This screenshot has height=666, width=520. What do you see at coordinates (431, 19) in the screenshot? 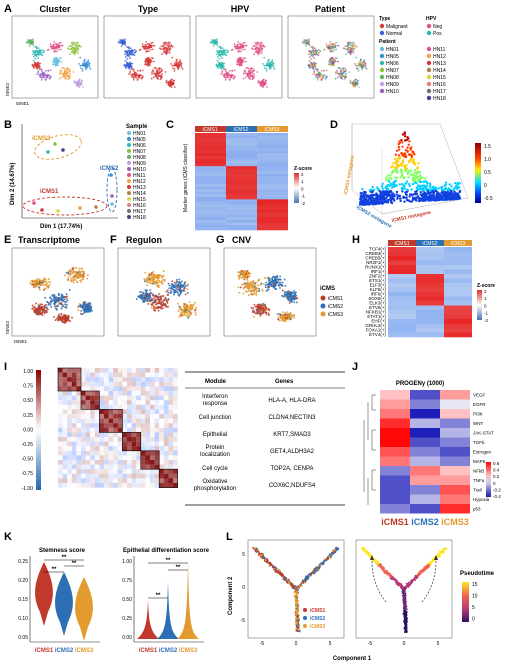
I see `legend-hpv-title: HPV` at bounding box center [431, 19].